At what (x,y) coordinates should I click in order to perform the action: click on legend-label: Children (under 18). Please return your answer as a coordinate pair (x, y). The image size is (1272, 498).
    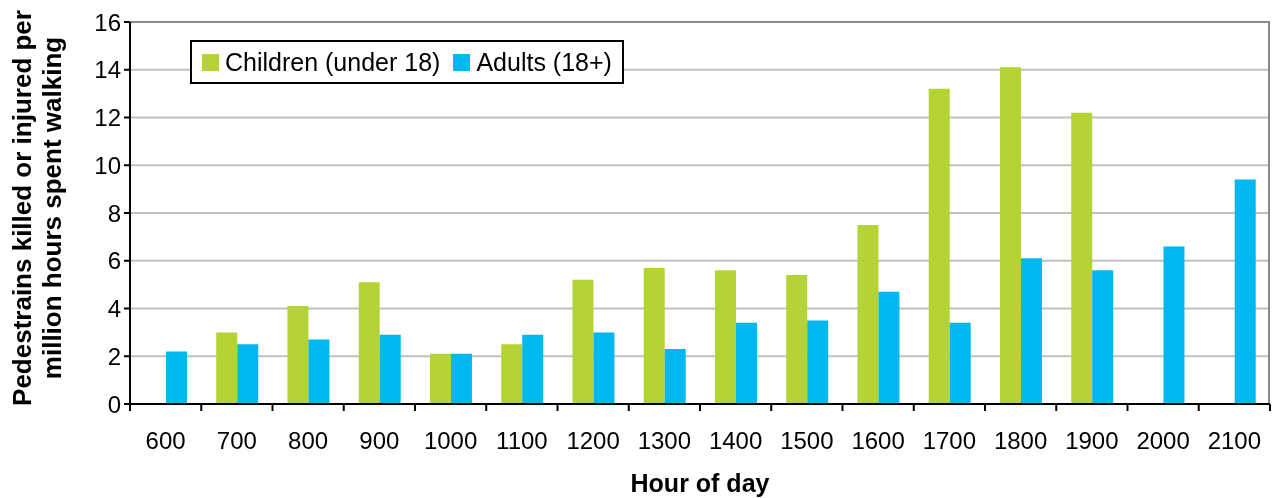
    Looking at the image, I should click on (333, 62).